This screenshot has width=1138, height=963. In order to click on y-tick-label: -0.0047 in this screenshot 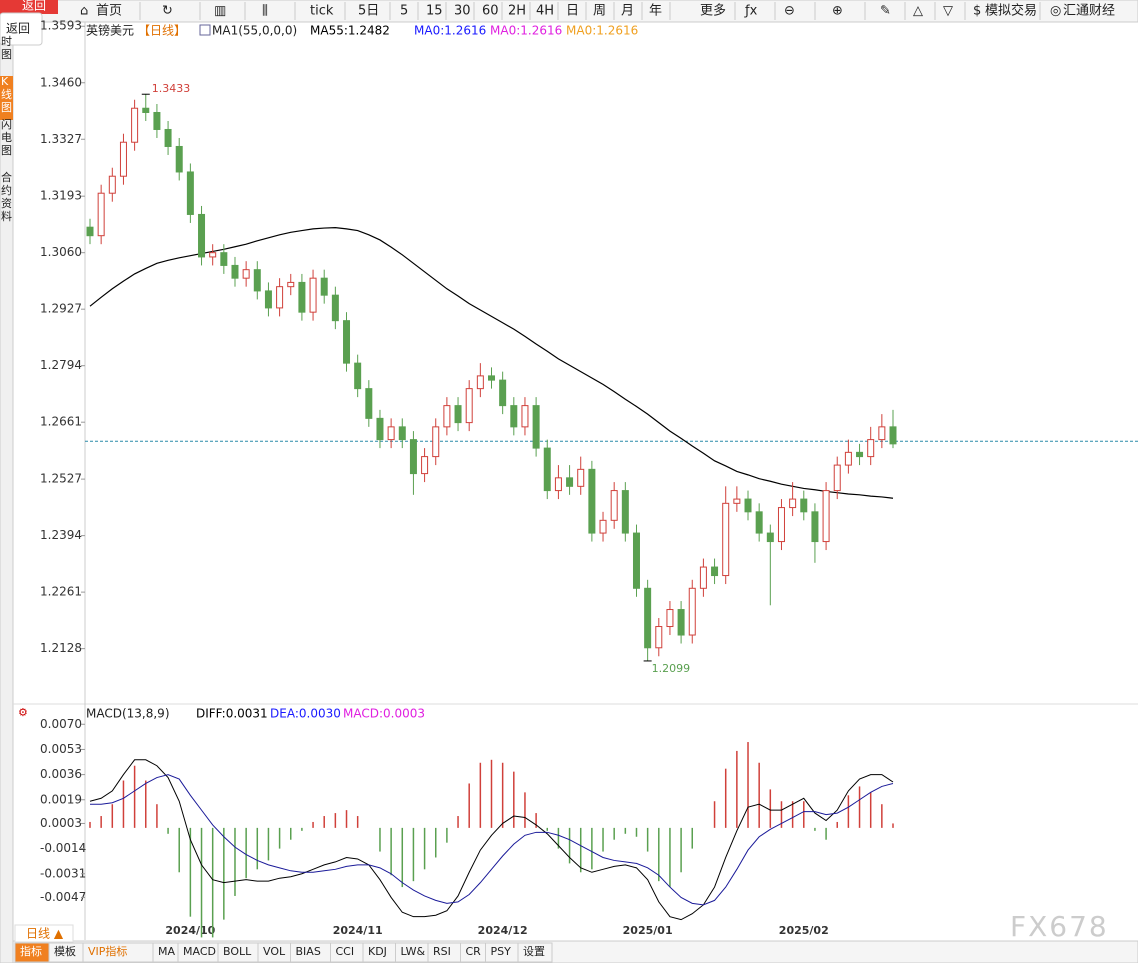, I will do `click(63, 897)`.